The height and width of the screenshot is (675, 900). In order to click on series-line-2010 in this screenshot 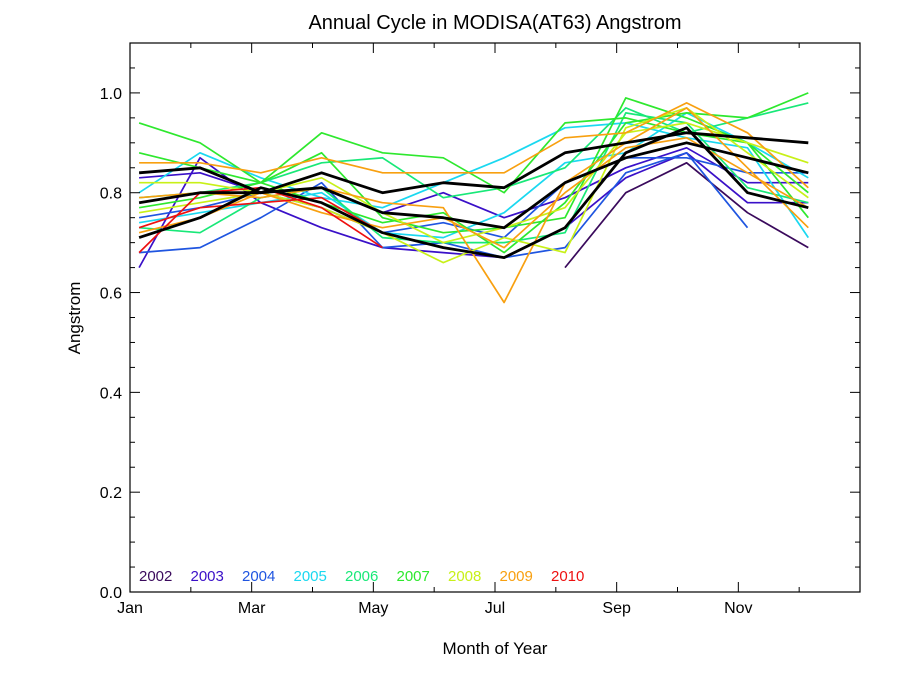, I will do `click(260, 215)`.